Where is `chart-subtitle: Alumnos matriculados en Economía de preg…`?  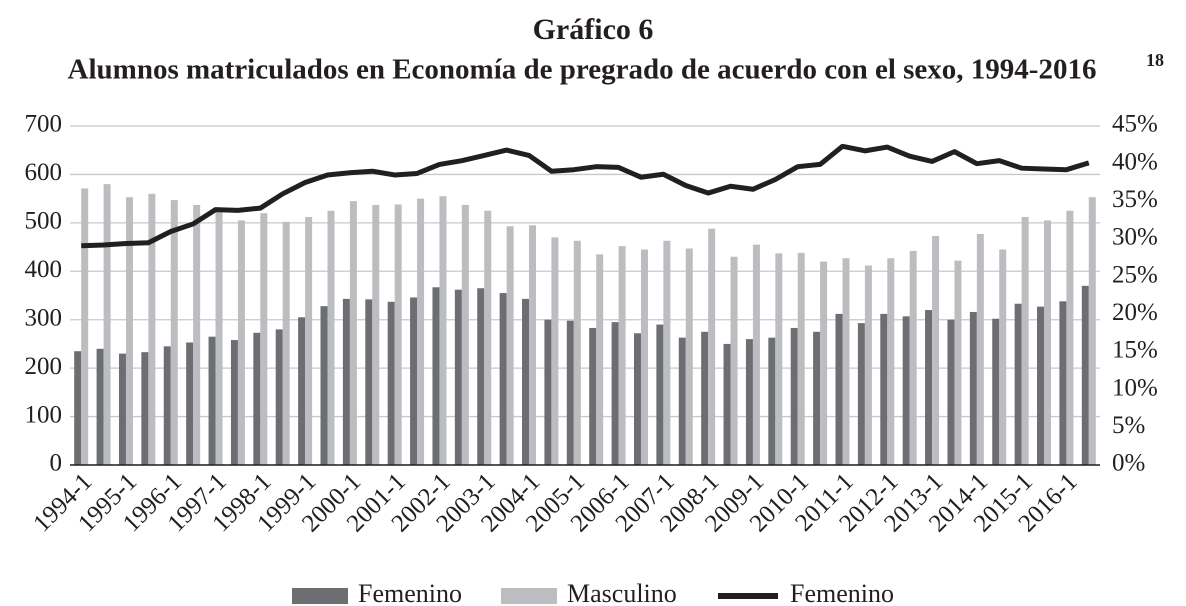 chart-subtitle: Alumnos matriculados en Economía de preg… is located at coordinates (582, 70).